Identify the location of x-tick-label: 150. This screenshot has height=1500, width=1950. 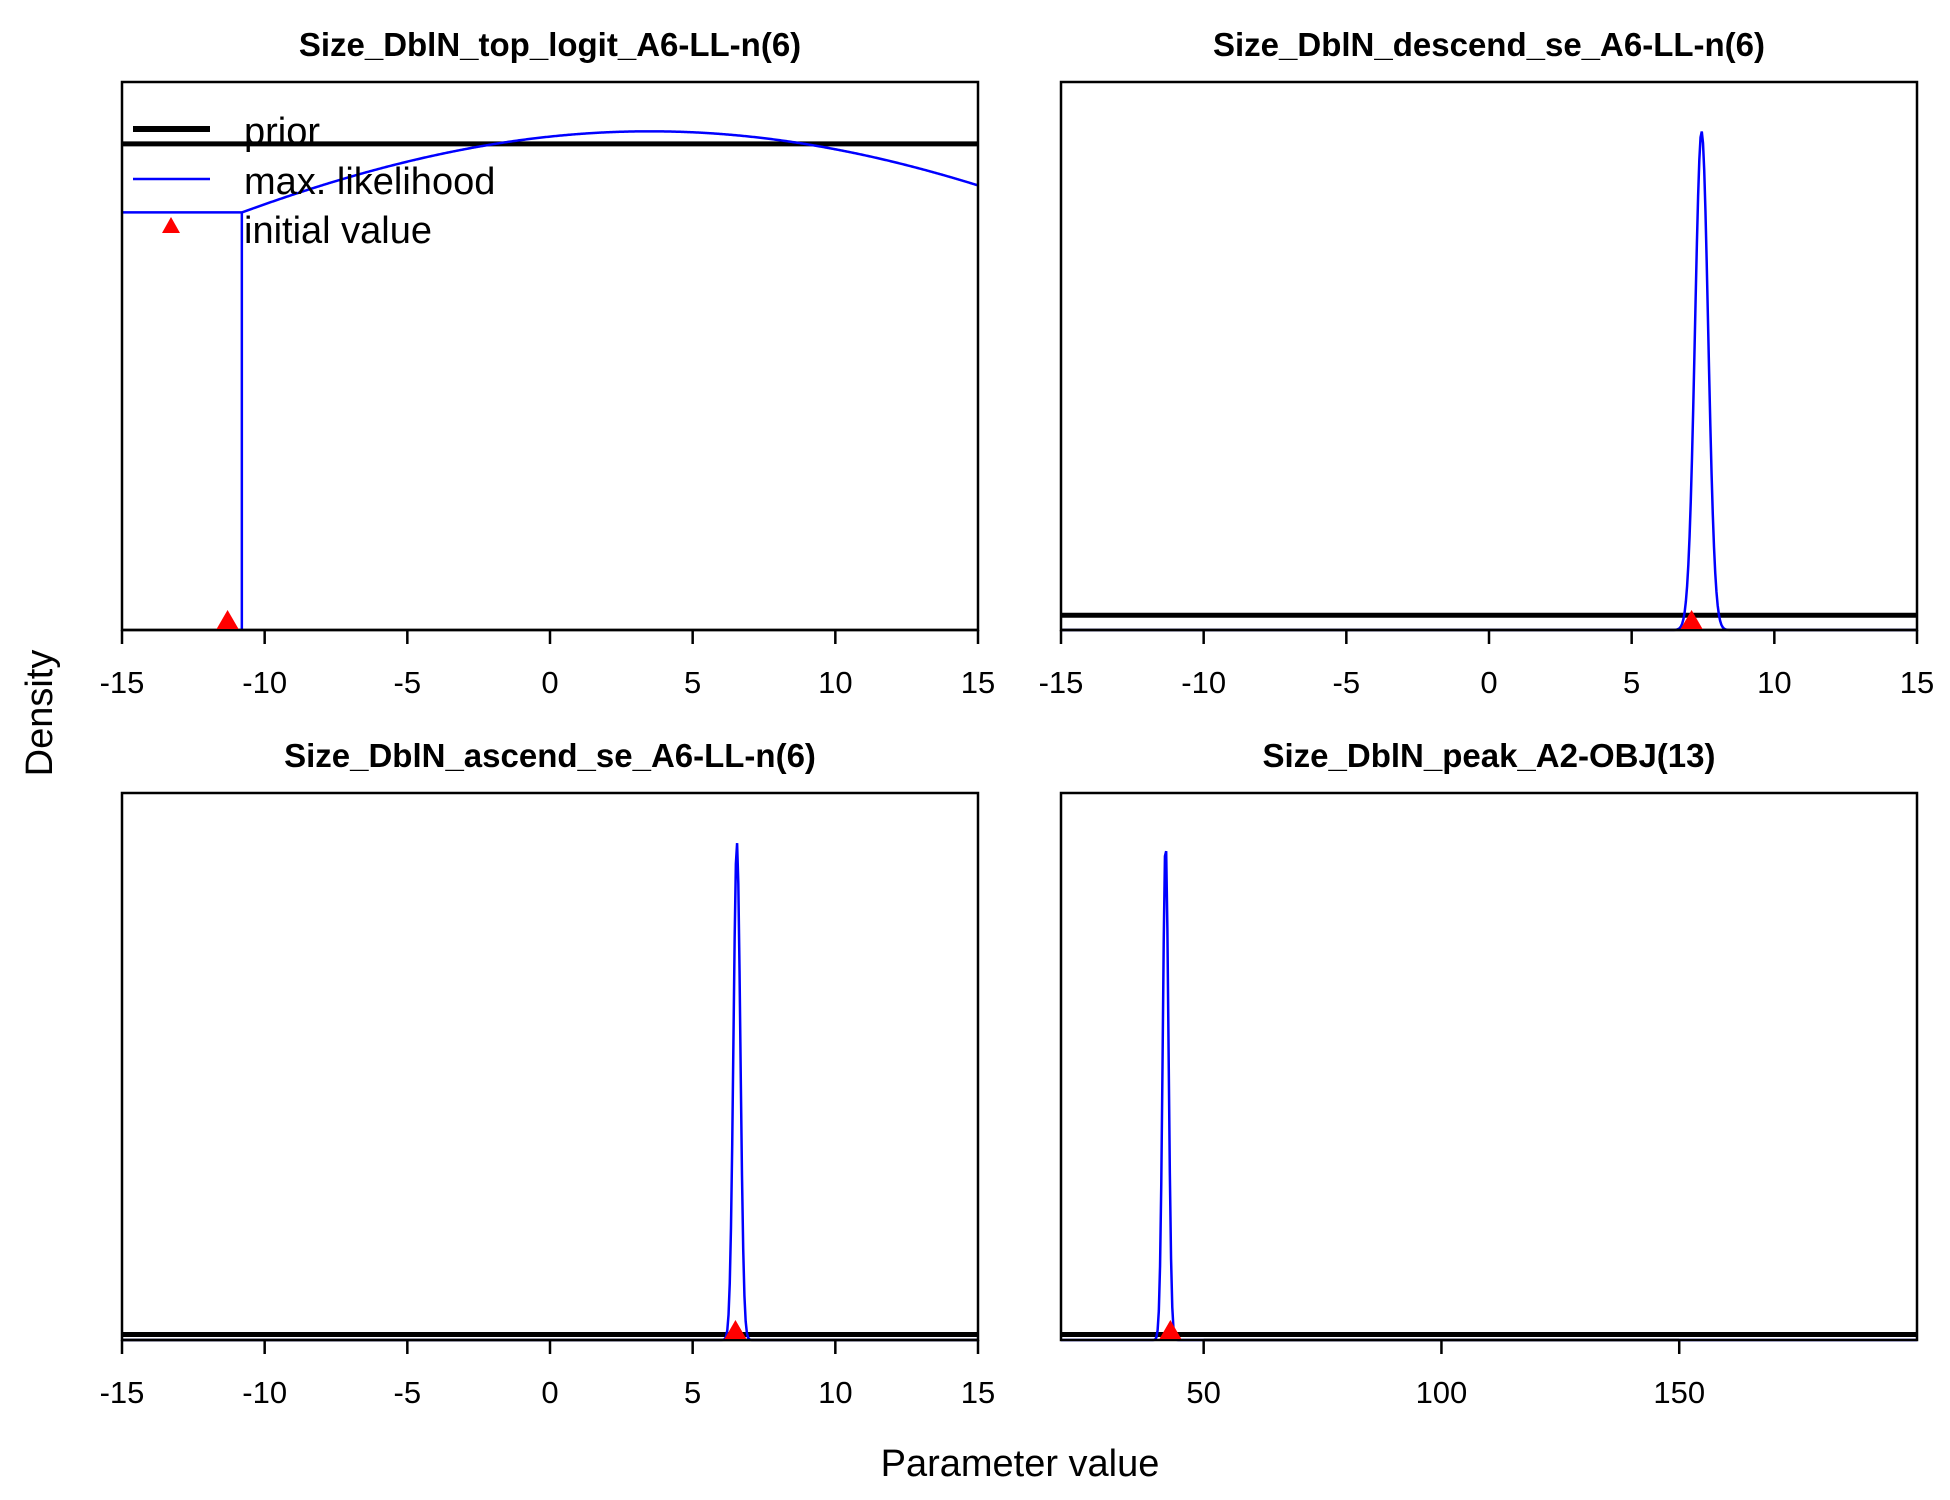
(1679, 1392).